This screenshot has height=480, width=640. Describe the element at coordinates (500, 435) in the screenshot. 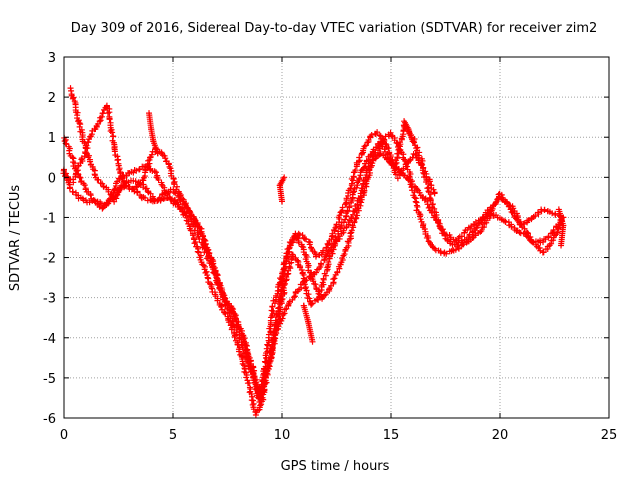

I see `x-tick-label: 20` at that location.